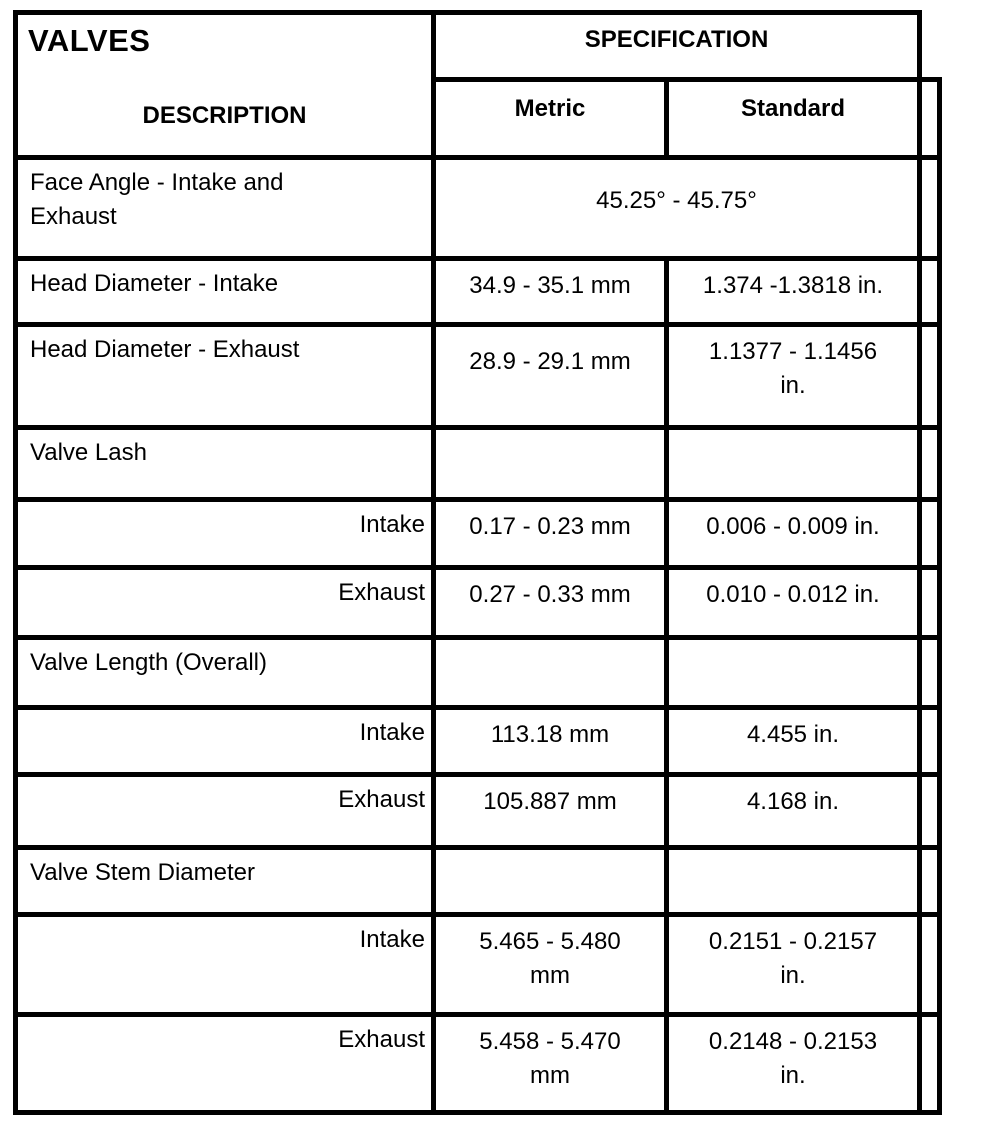 Image resolution: width=992 pixels, height=1134 pixels. What do you see at coordinates (793, 881) in the screenshot?
I see `row-valve-stem-standard` at bounding box center [793, 881].